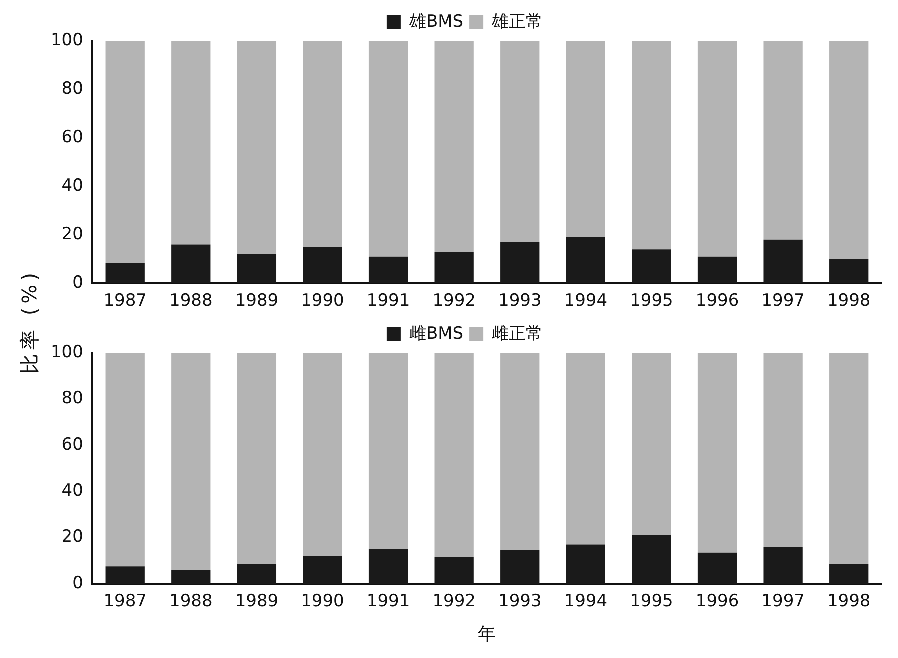 The height and width of the screenshot is (658, 898). Describe the element at coordinates (517, 22) in the screenshot. I see `legend-label: 雄正常` at that location.